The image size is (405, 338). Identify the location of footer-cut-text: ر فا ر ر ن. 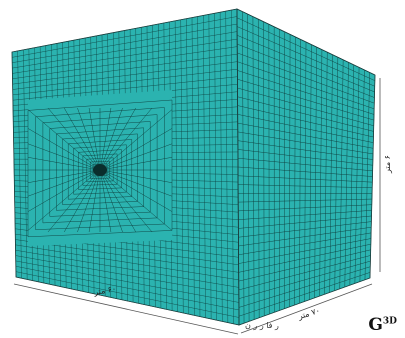
(262, 325).